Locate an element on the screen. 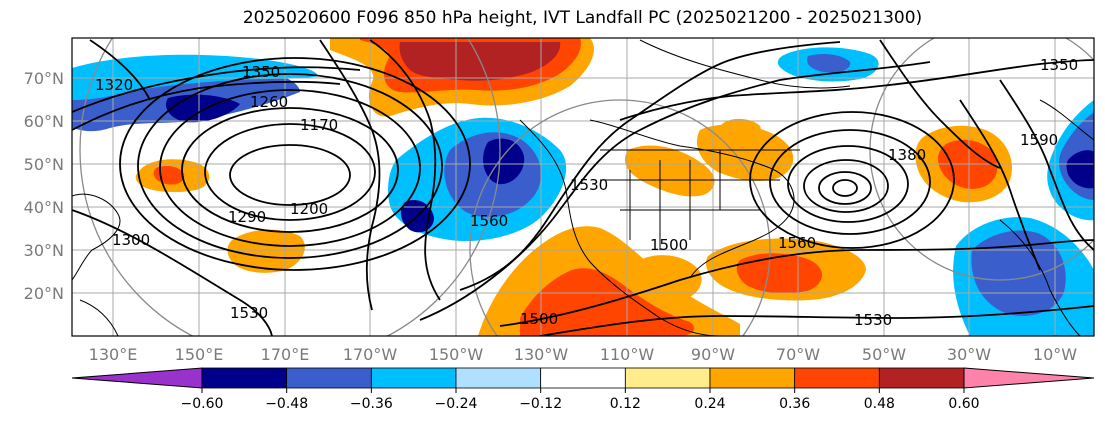  colorbar-tick-label: 0.48 is located at coordinates (879, 404).